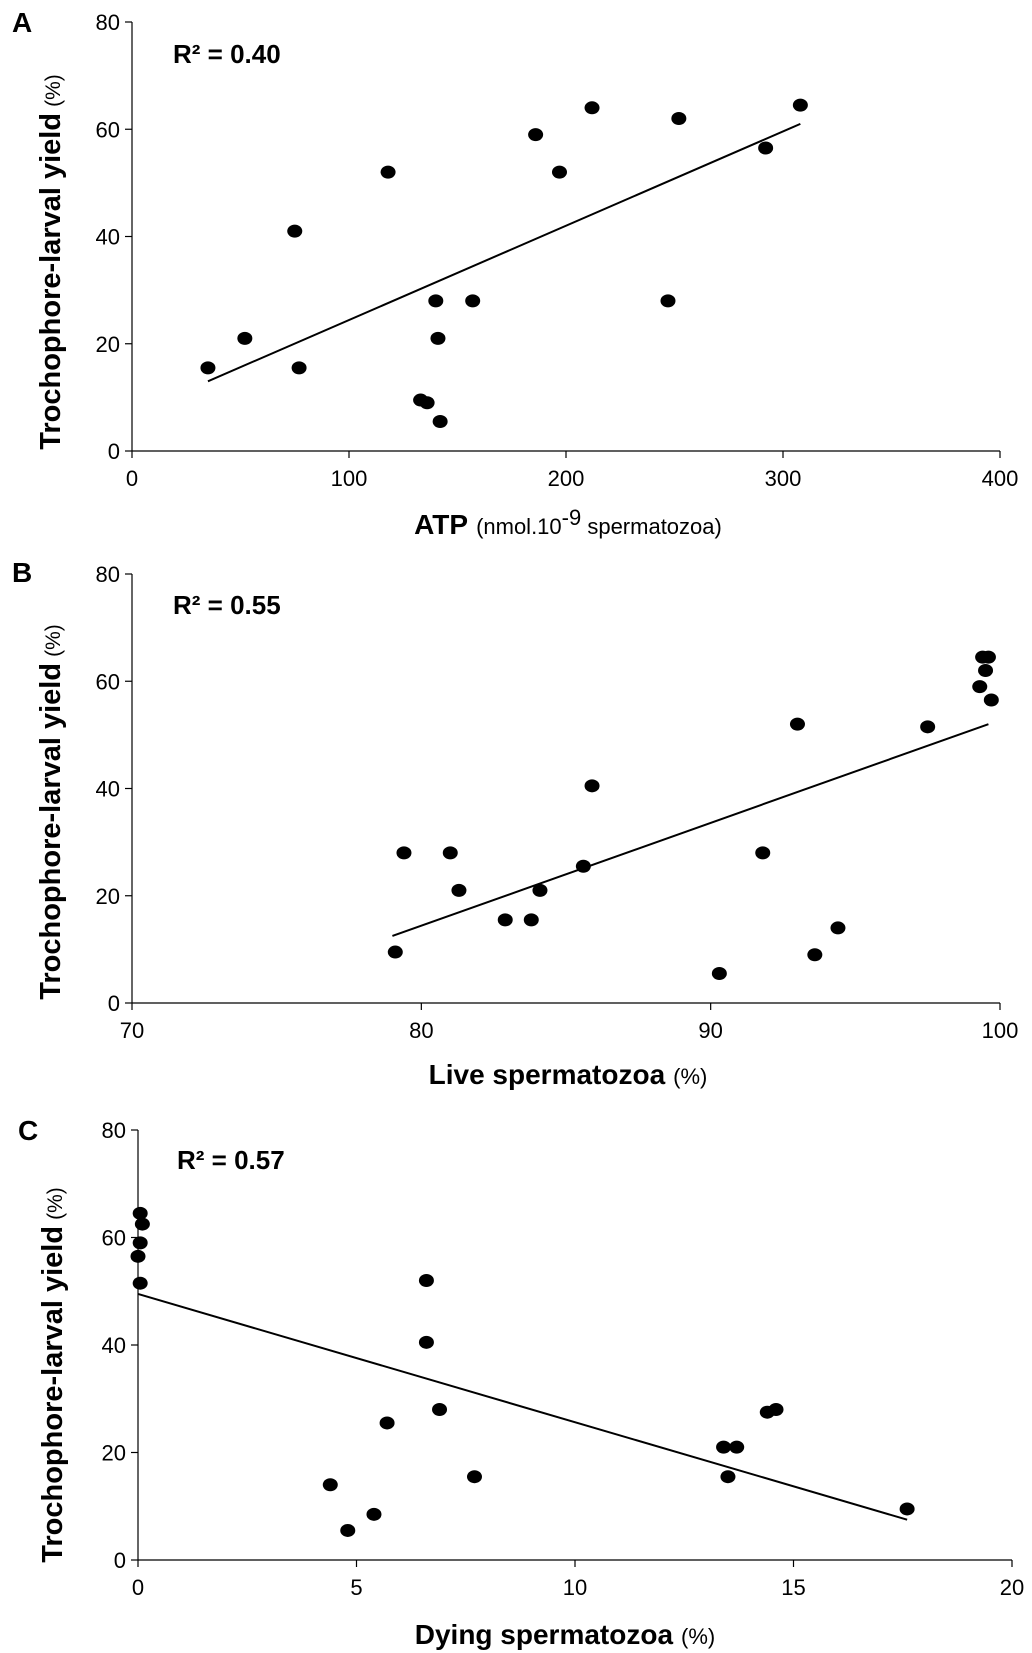  Describe the element at coordinates (1012, 1587) in the screenshot. I see `panel-c-x-tick-label: 20` at that location.